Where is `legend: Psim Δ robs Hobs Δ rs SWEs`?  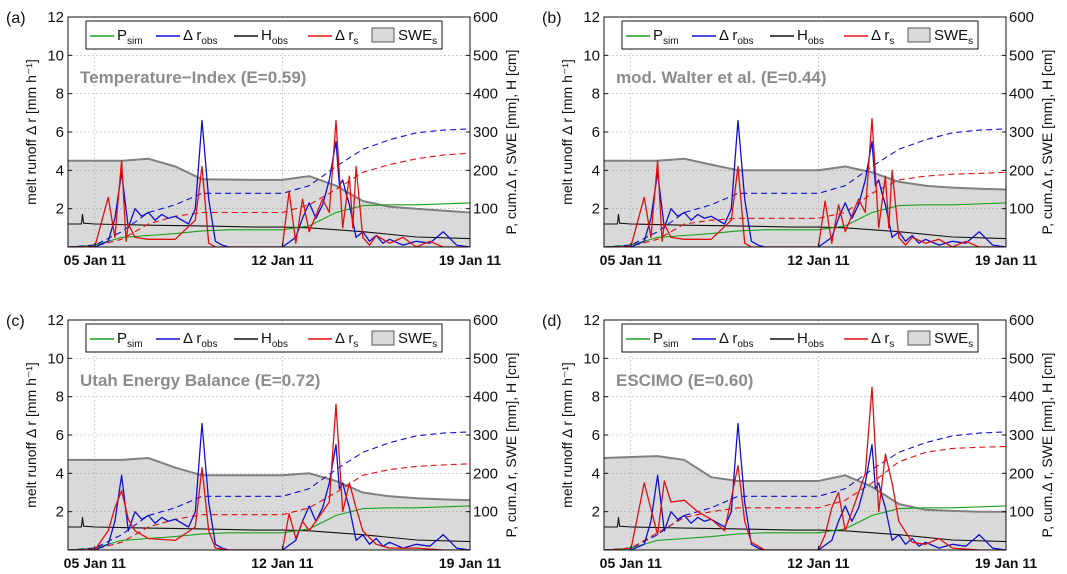 legend: Psim Δ robs Hobs Δ rs SWEs is located at coordinates (264, 338).